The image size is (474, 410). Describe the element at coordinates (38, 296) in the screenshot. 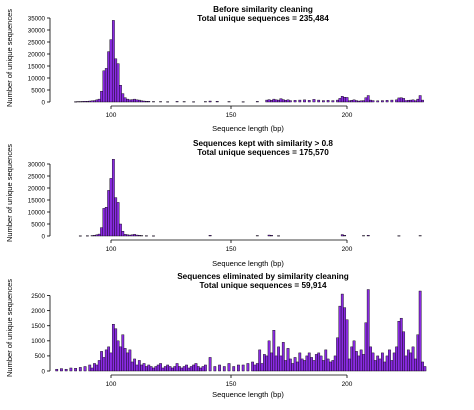

I see `y-tick-label: 2500` at that location.